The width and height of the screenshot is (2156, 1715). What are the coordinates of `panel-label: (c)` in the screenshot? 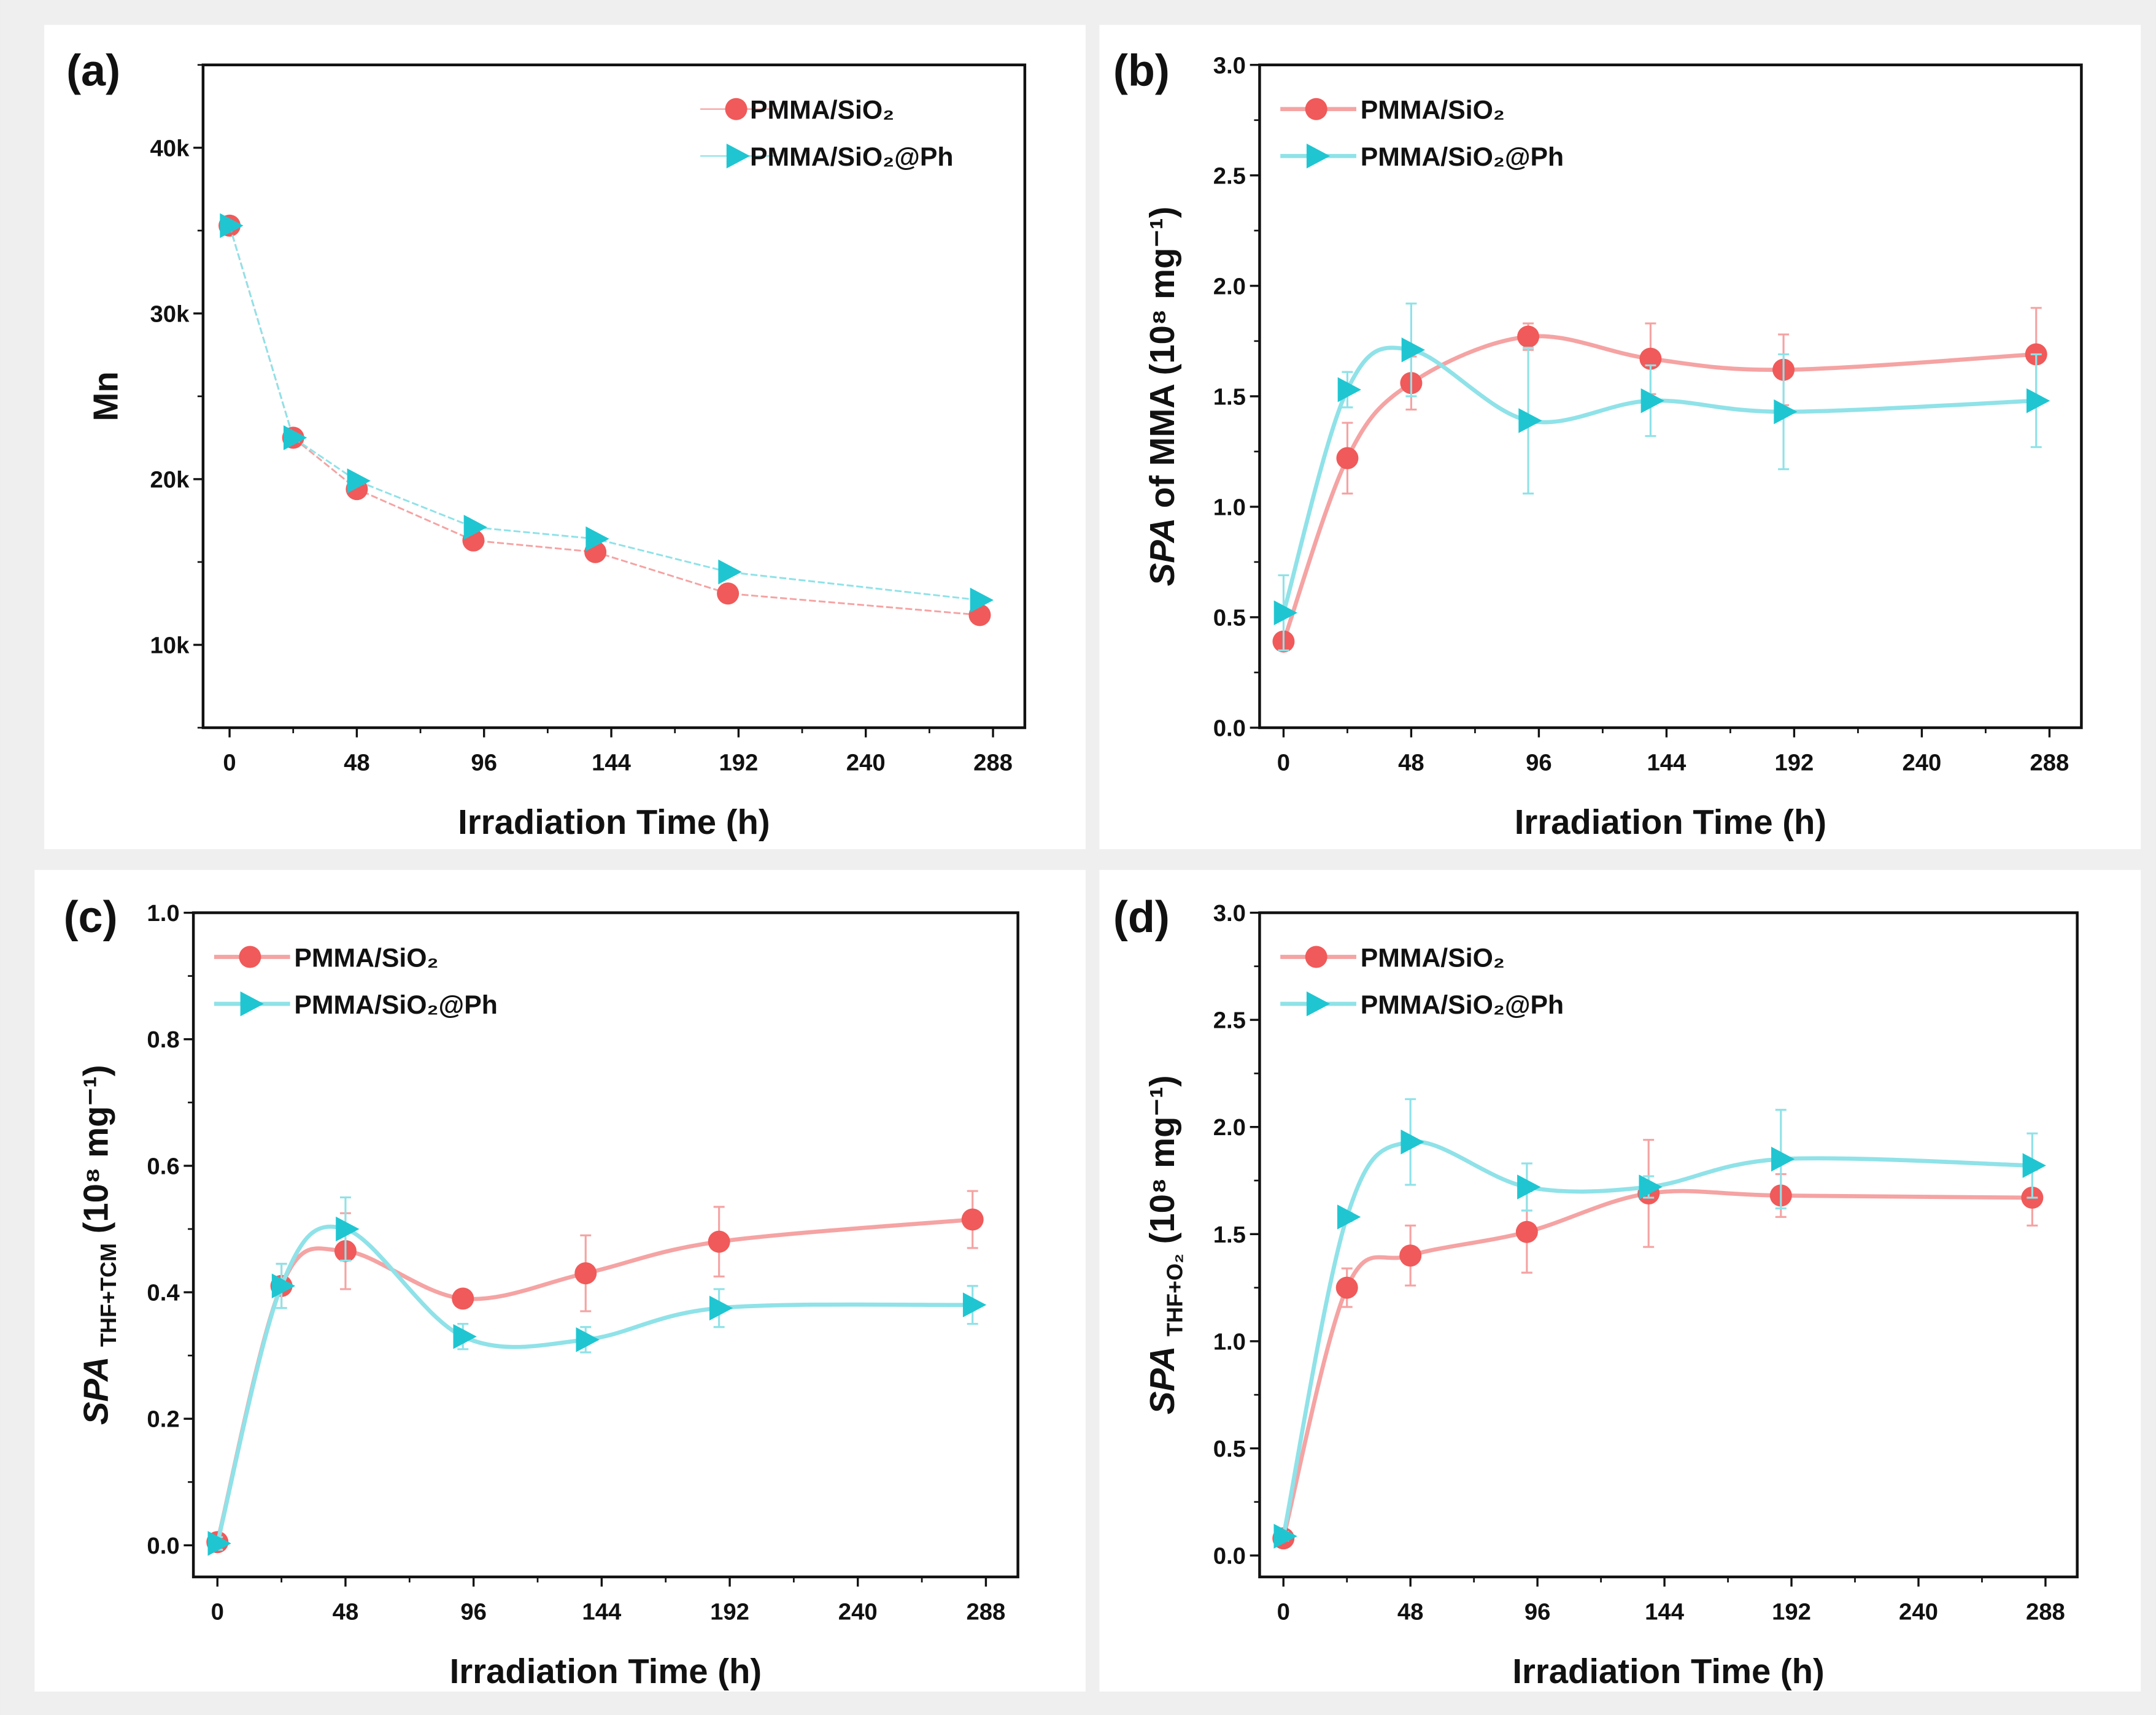 It's located at (91, 917).